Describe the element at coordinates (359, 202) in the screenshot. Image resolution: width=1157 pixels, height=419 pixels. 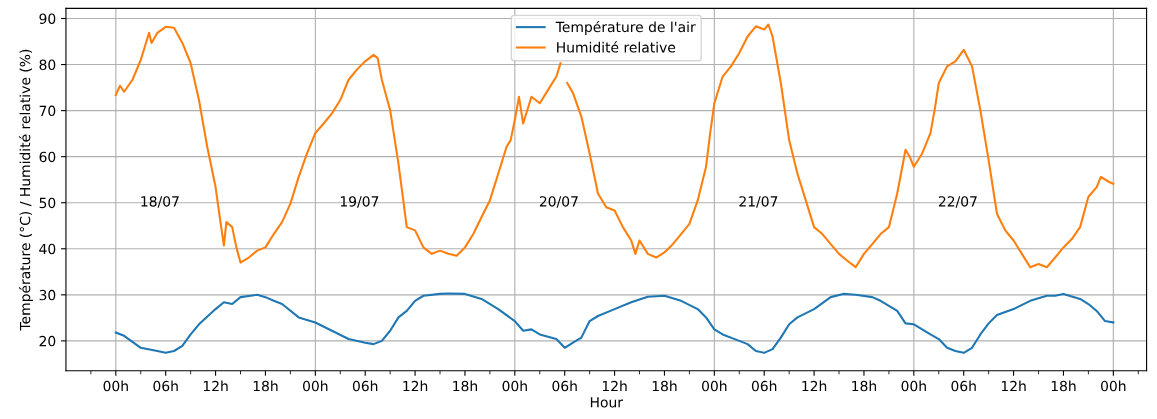
I see `annotation: 19/07` at that location.